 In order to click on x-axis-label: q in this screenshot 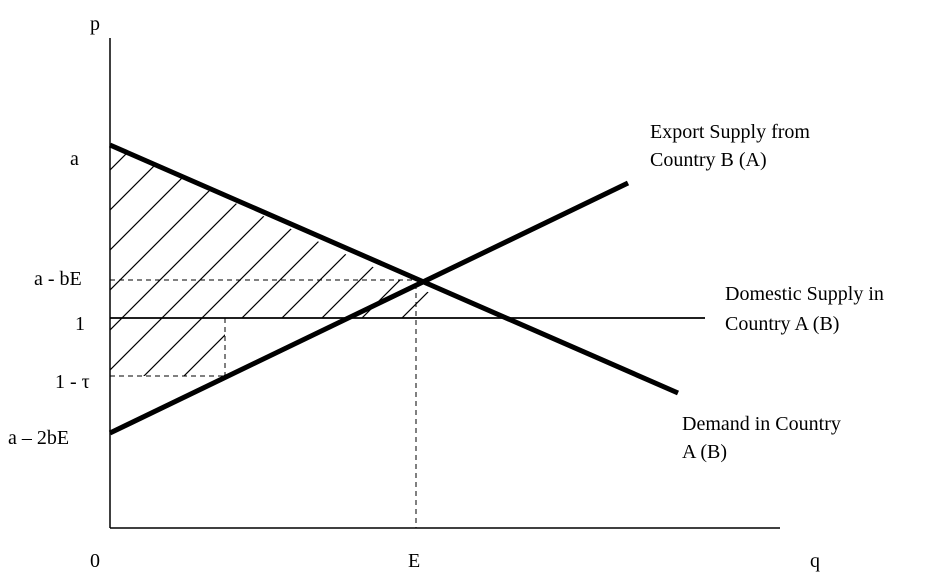, I will do `click(815, 561)`.